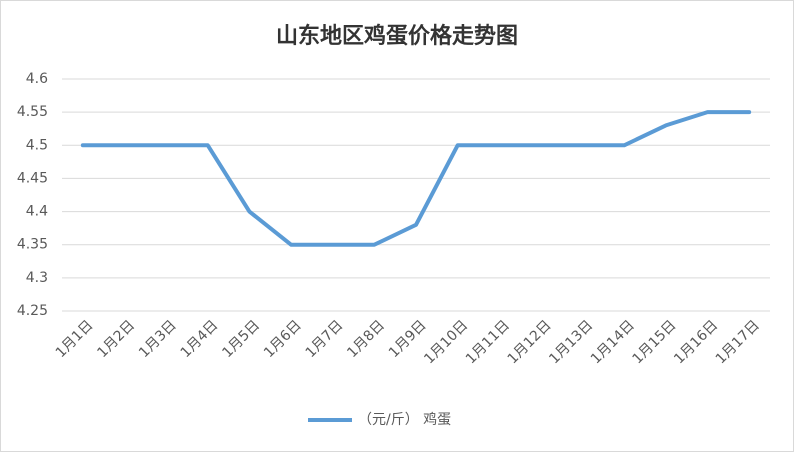 The height and width of the screenshot is (452, 794). What do you see at coordinates (32, 245) in the screenshot?
I see `y-tick-label: 4.35` at bounding box center [32, 245].